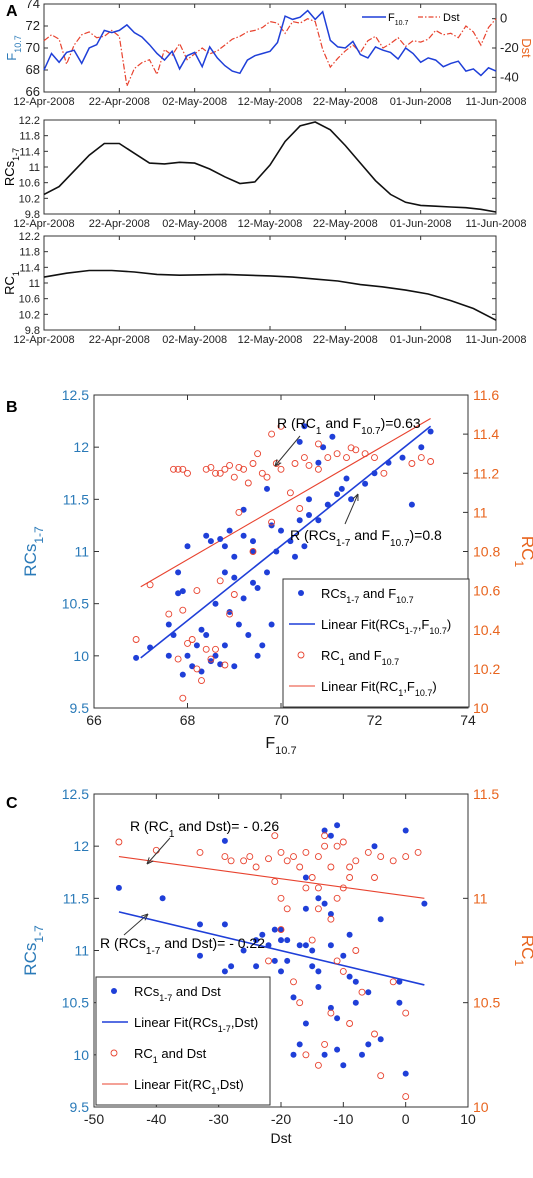 The height and width of the screenshot is (1178, 533). What do you see at coordinates (30, 959) in the screenshot?
I see `y-axis-label-left-part-0: RCs` at bounding box center [30, 959].